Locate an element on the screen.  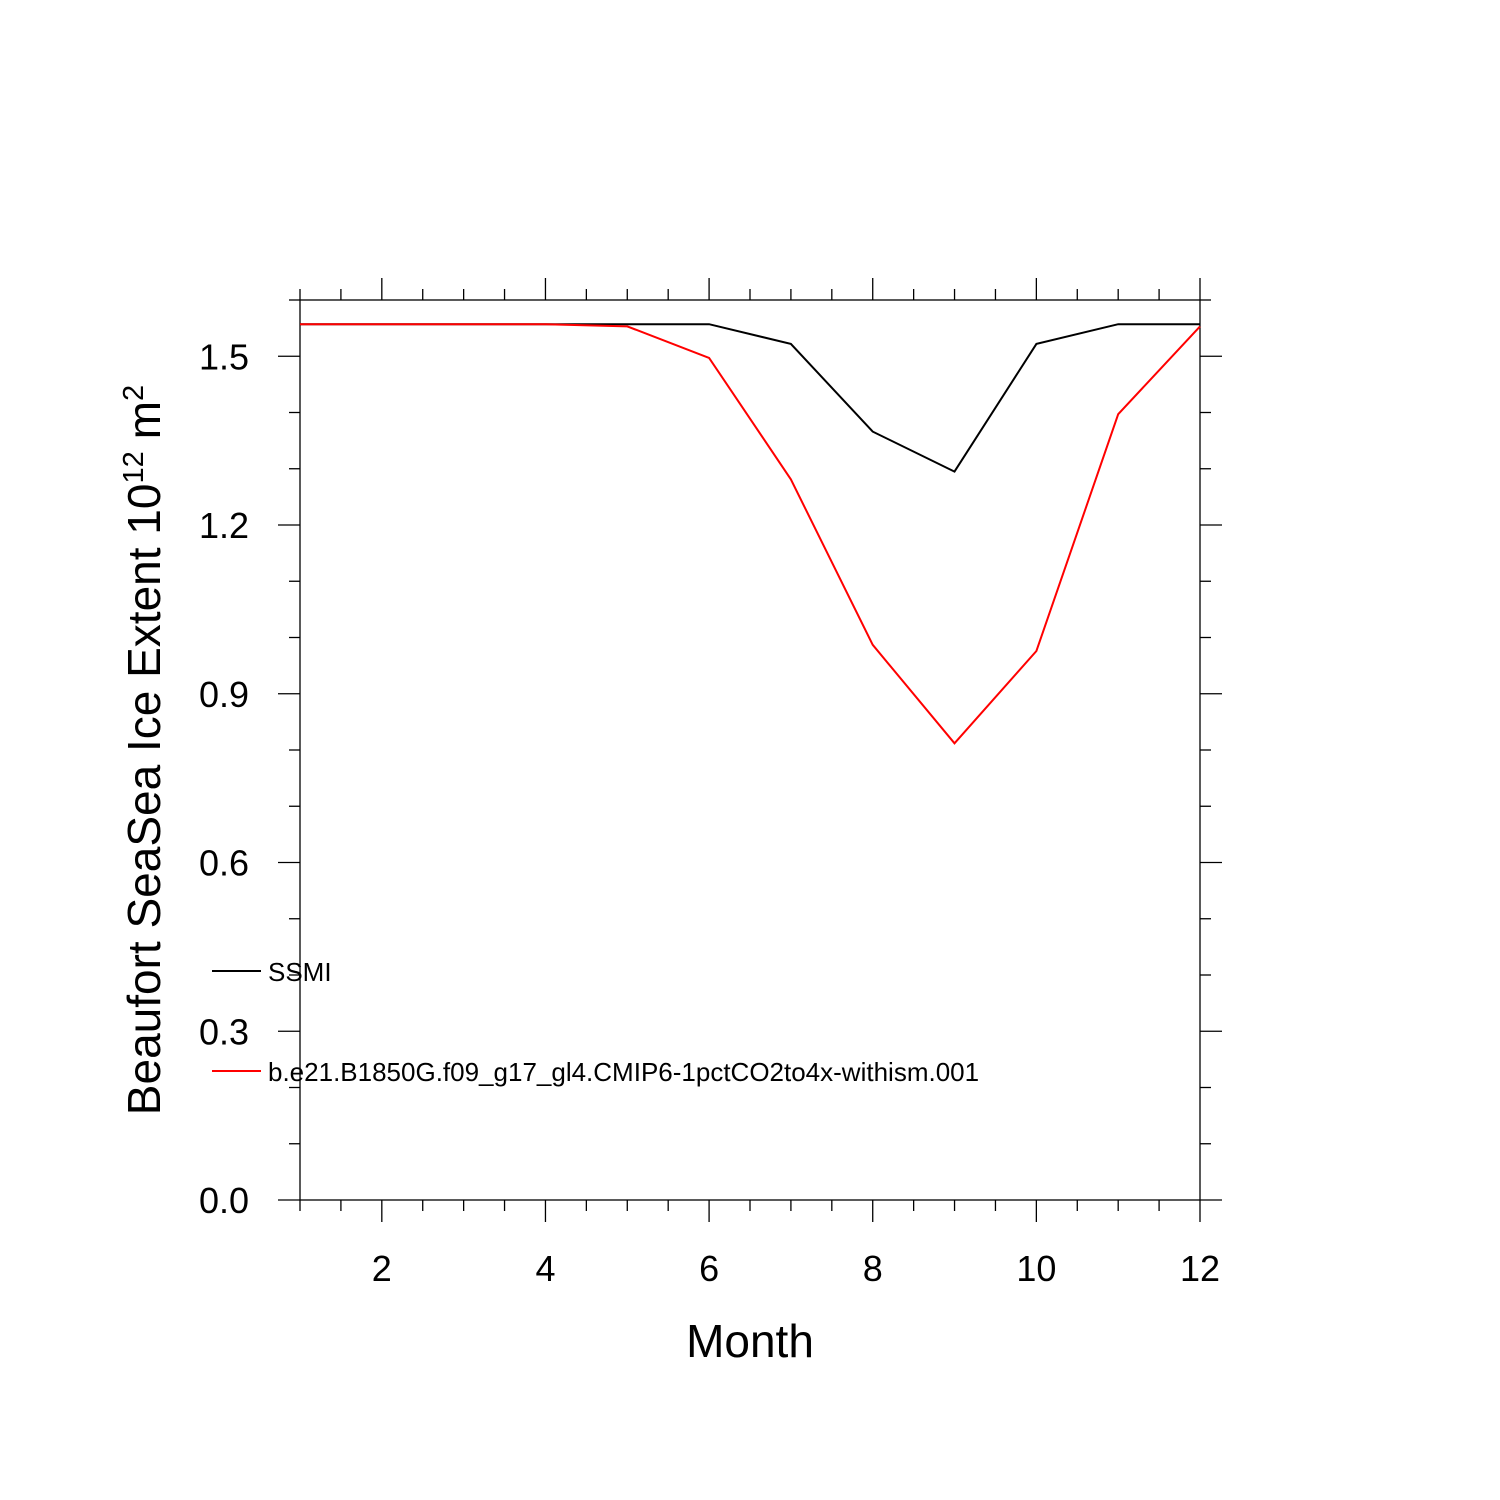
legend-label-1: SSMI is located at coordinates (300, 972).